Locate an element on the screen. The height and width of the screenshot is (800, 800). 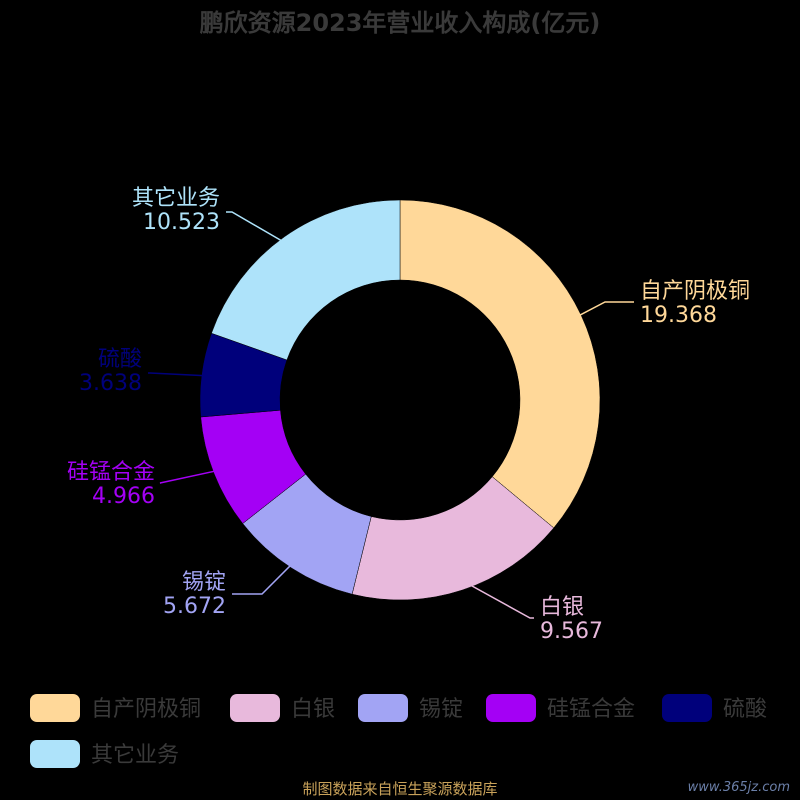
slice-4-leader-line is located at coordinates (192, 476).